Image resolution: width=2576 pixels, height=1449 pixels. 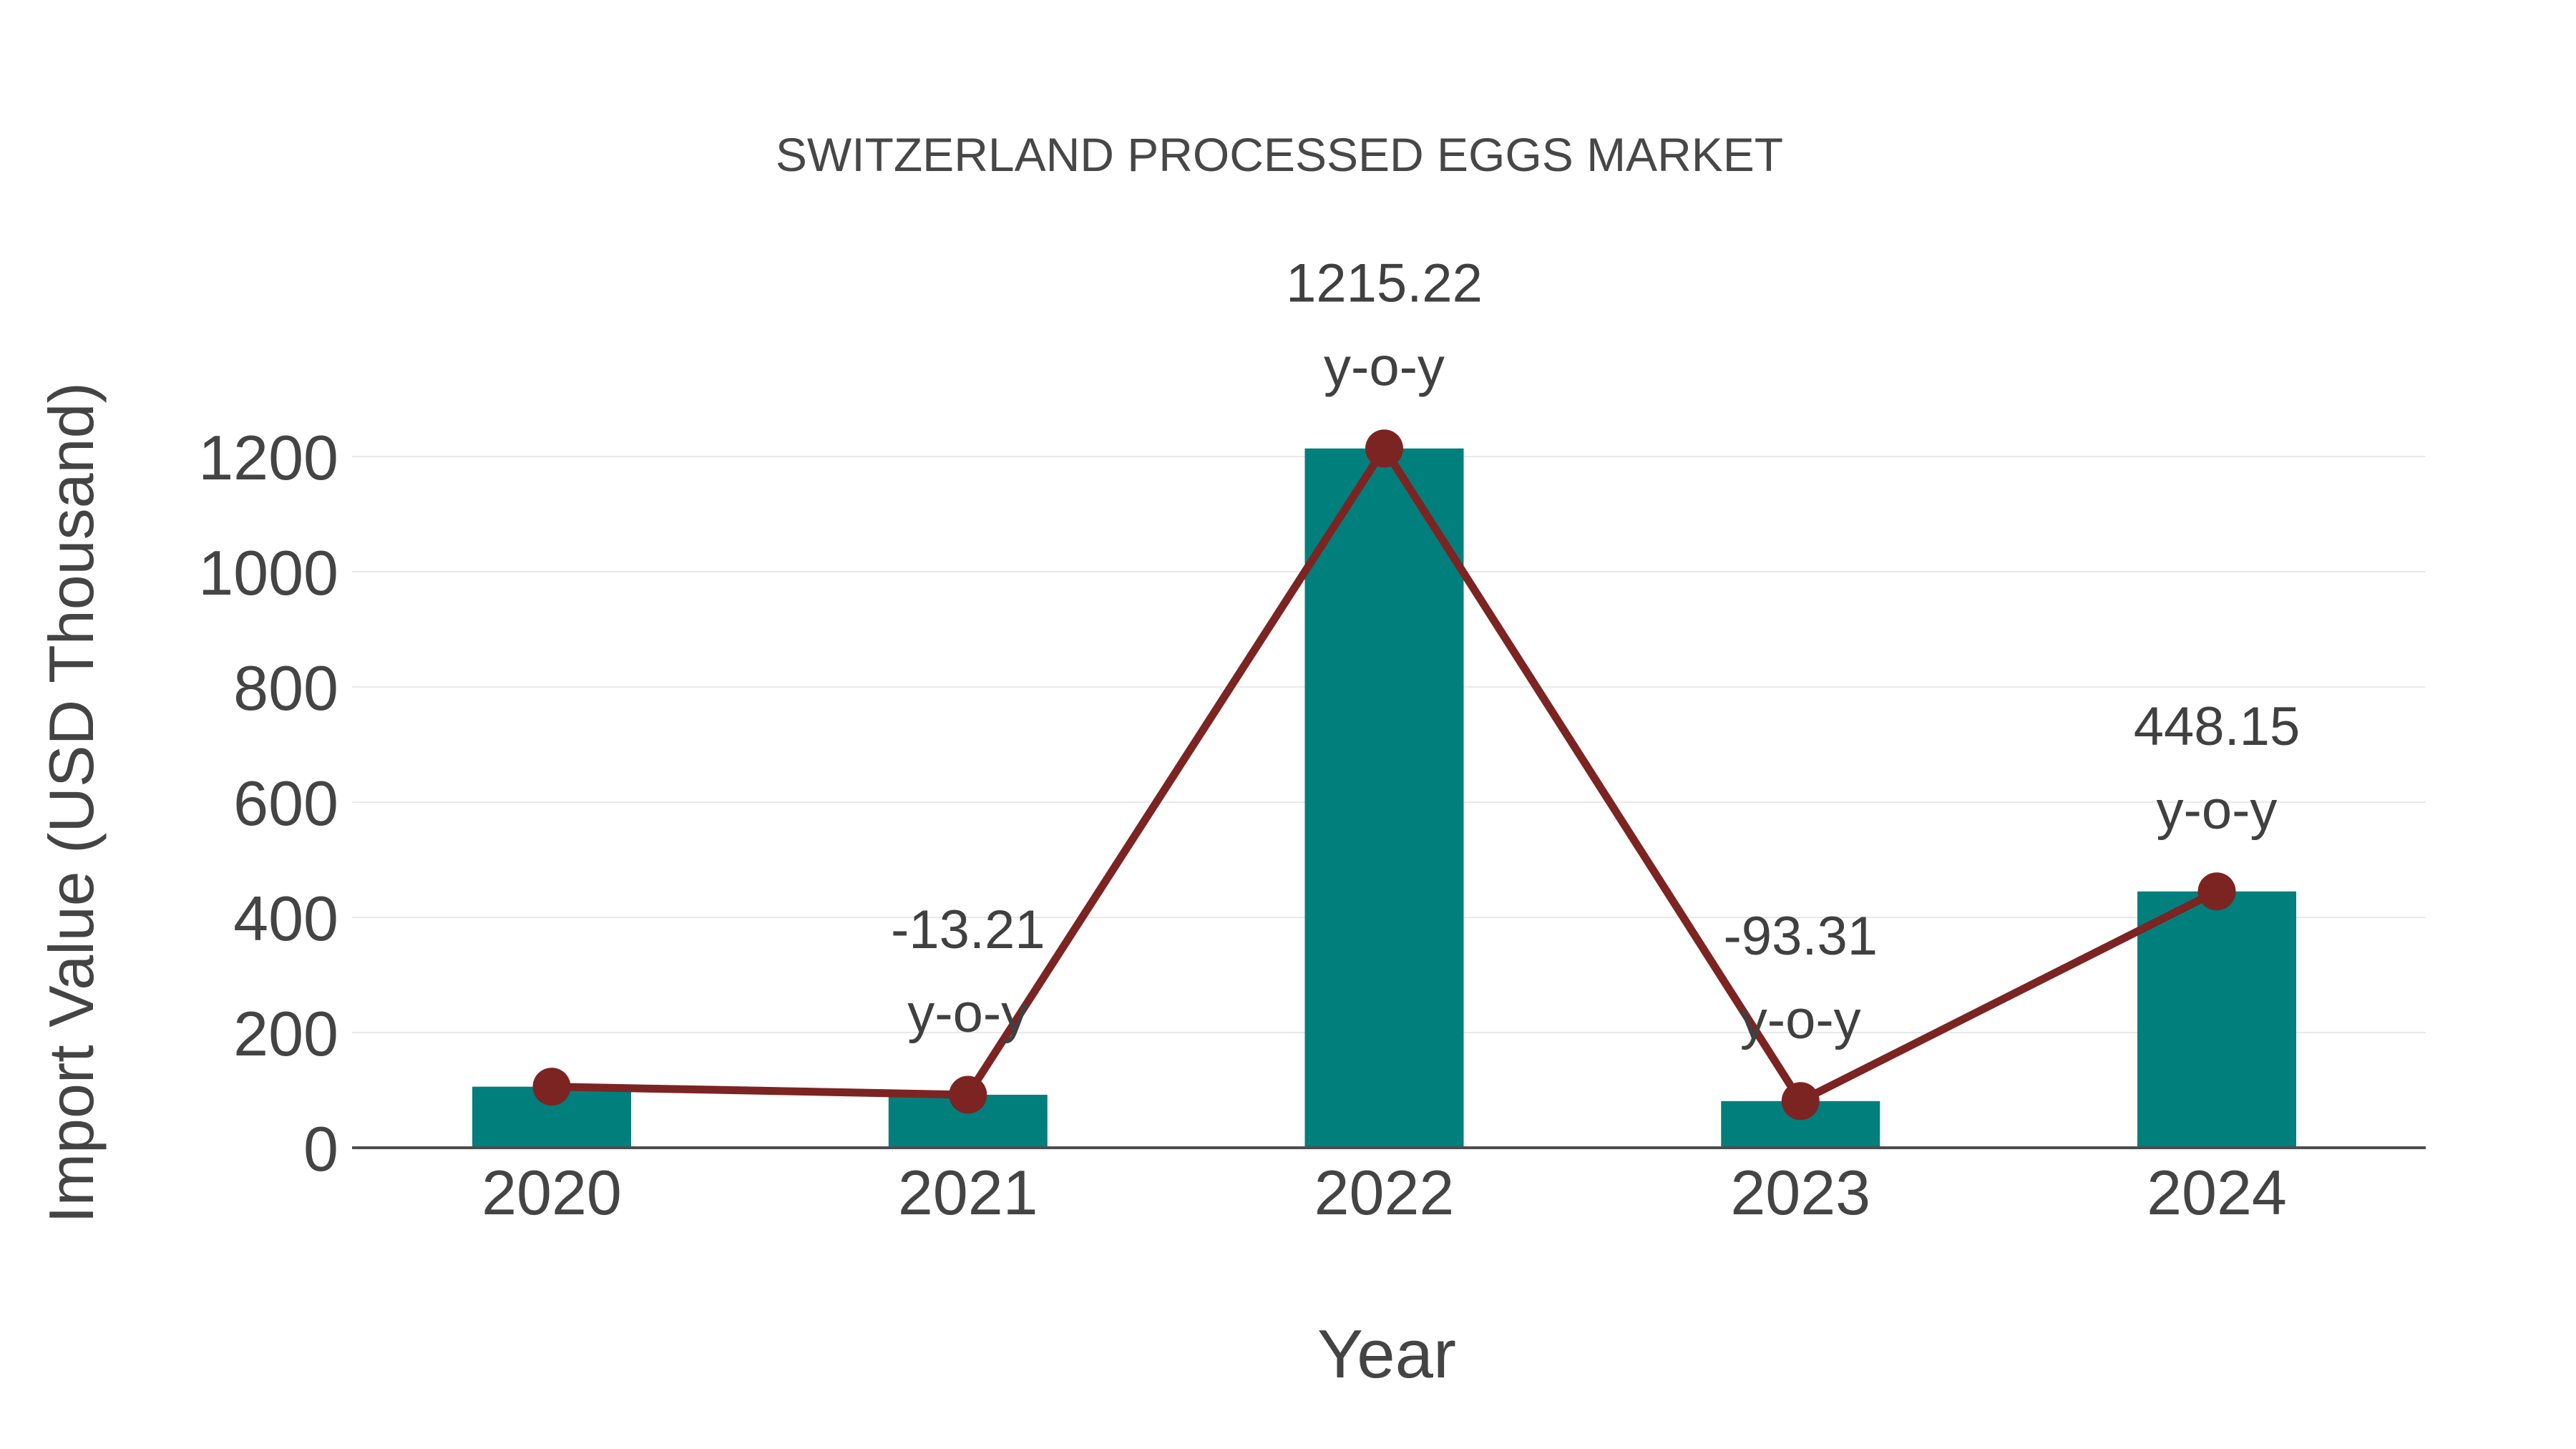 What do you see at coordinates (2217, 810) in the screenshot?
I see `annotation-2024-sub: y-o-y` at bounding box center [2217, 810].